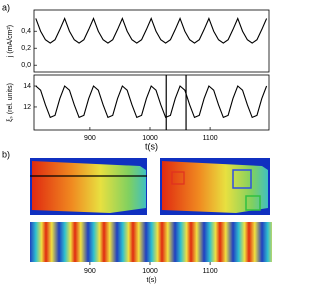 The height and width of the screenshot is (285, 320). I want to click on image-right, so click(215, 186).